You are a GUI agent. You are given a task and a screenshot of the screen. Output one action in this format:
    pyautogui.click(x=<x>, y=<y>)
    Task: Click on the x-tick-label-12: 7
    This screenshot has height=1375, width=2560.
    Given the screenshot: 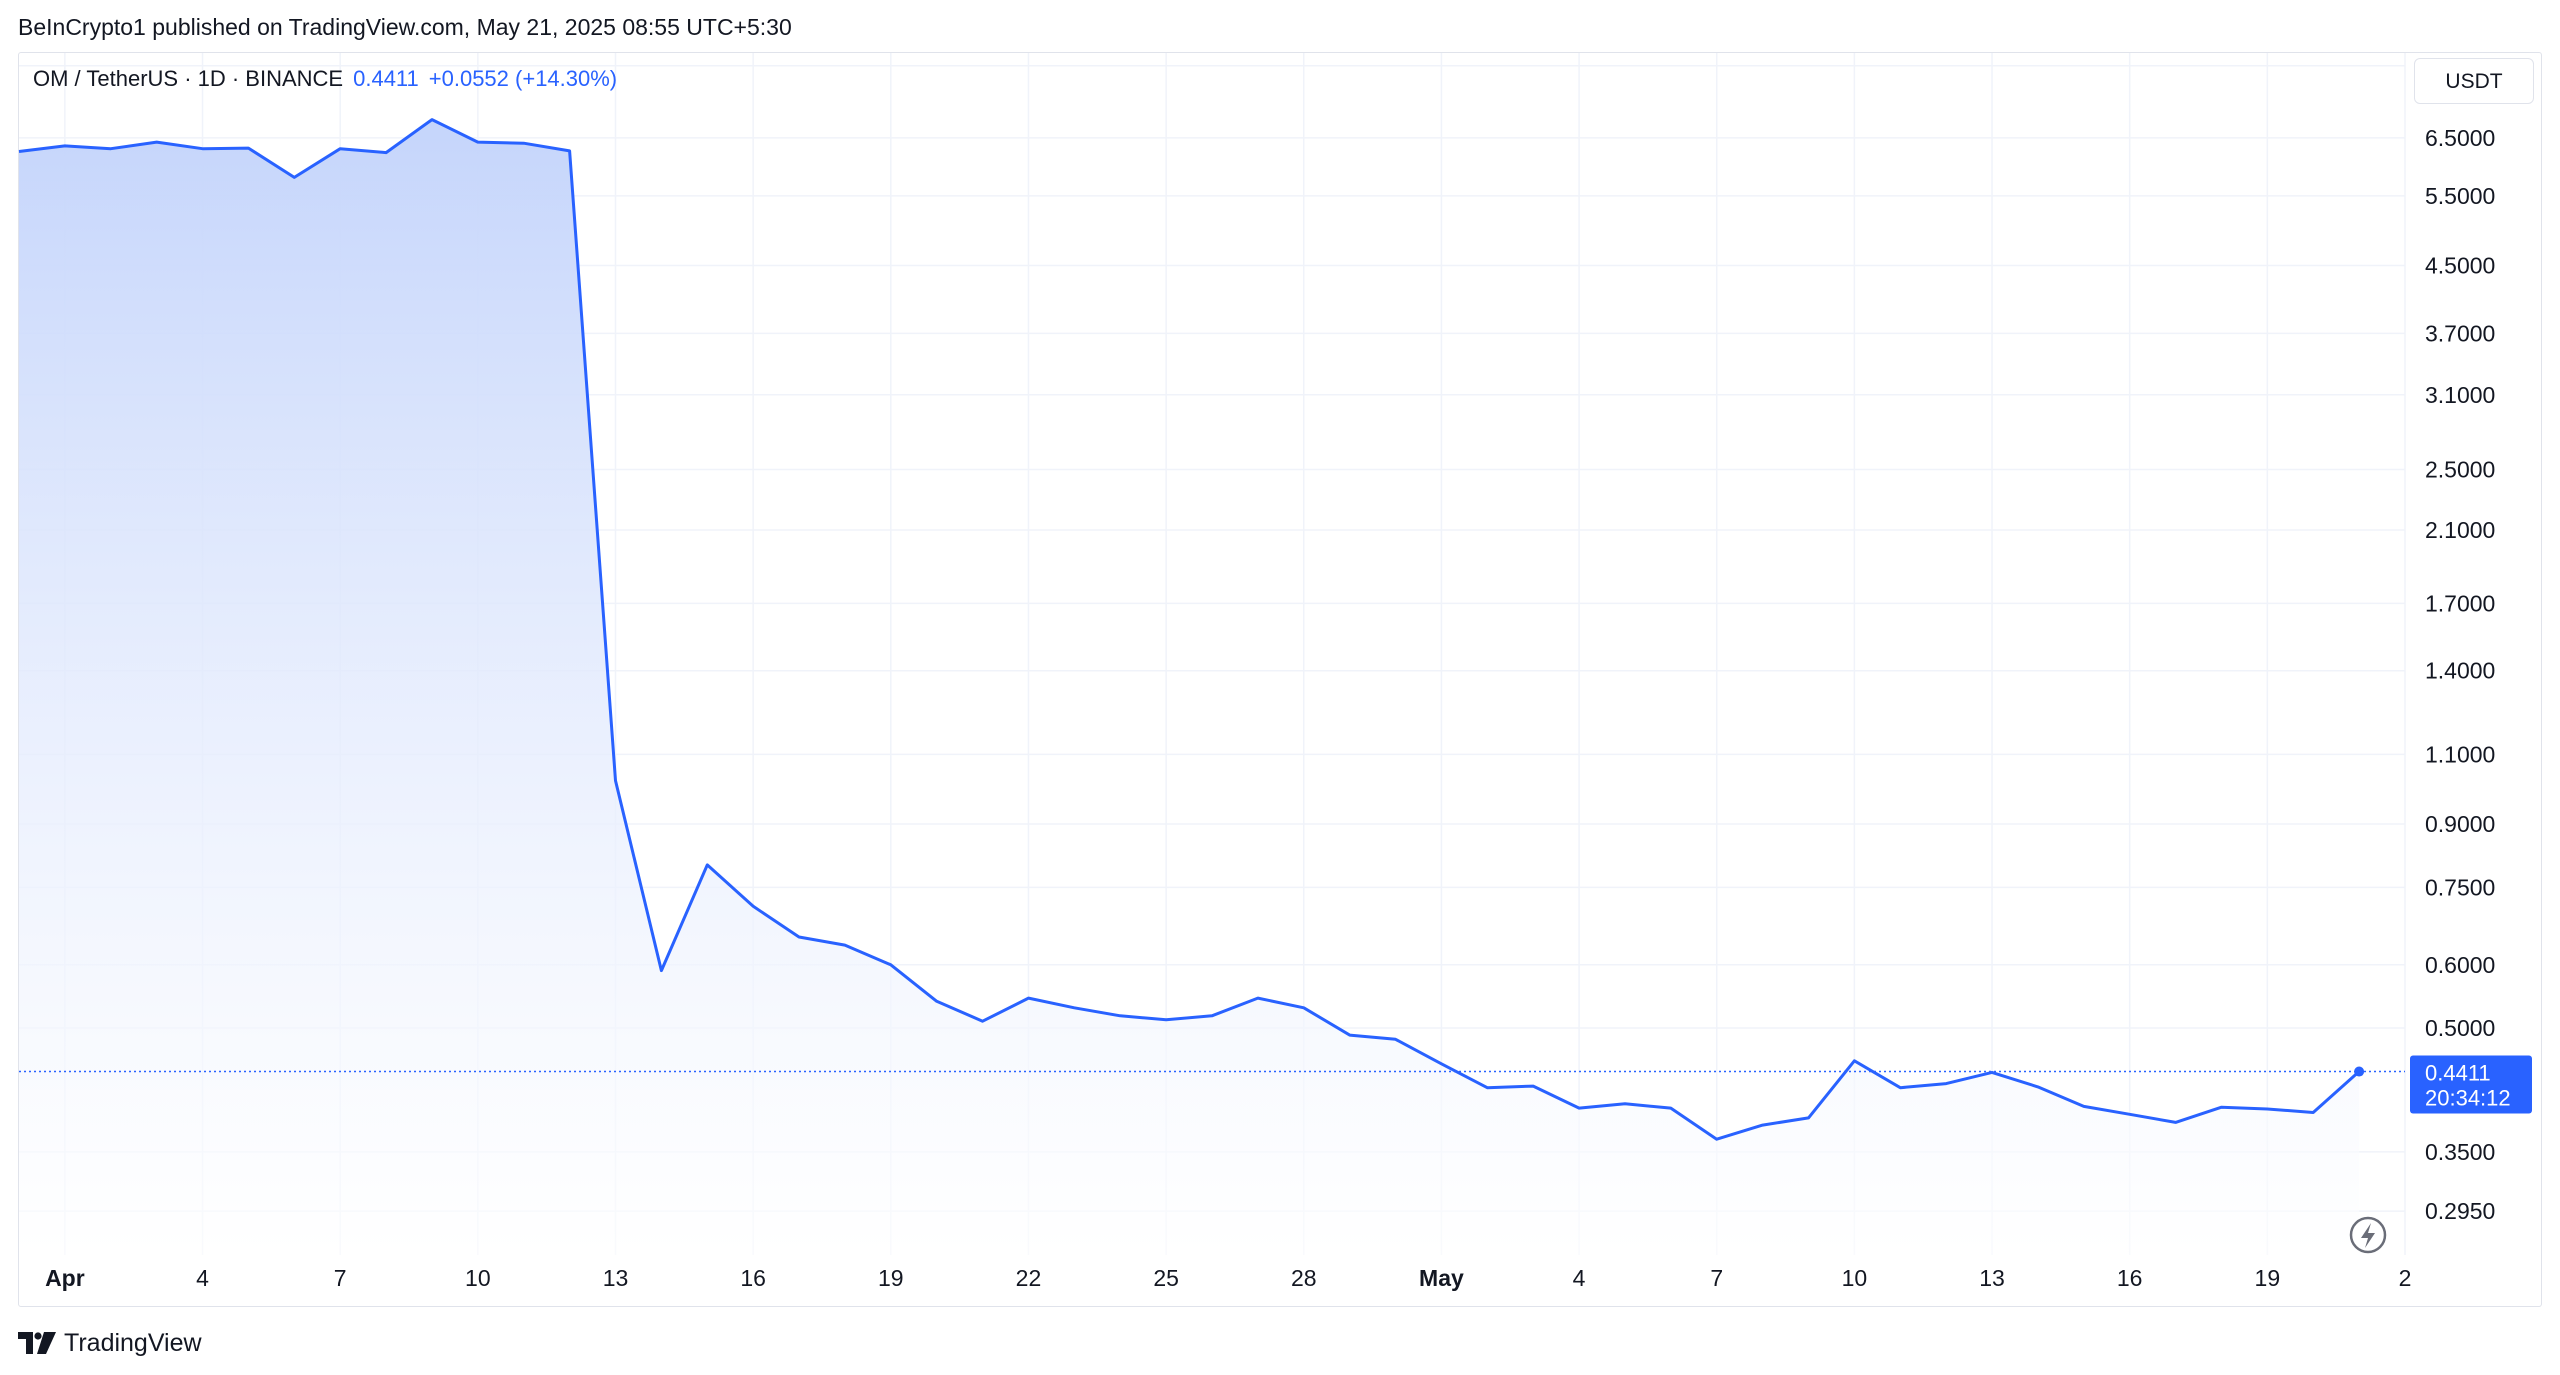 What is the action you would take?
    pyautogui.click(x=1716, y=1278)
    